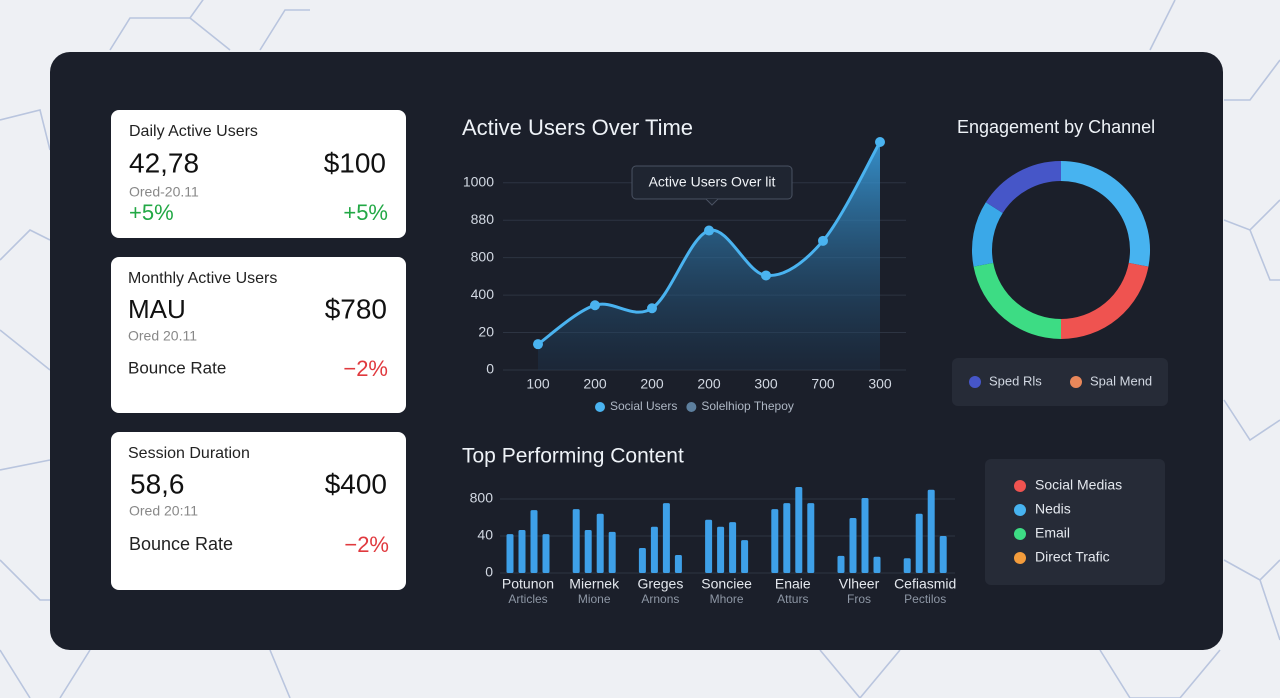 This screenshot has width=1280, height=698. Describe the element at coordinates (528, 584) in the screenshot. I see `x-tick-label: Potunon` at that location.